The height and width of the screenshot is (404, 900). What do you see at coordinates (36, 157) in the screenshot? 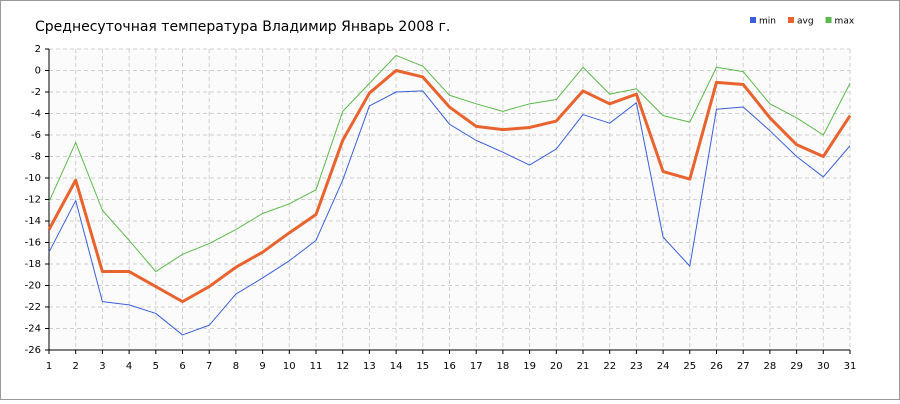
I see `y-tick-label: -8` at bounding box center [36, 157].